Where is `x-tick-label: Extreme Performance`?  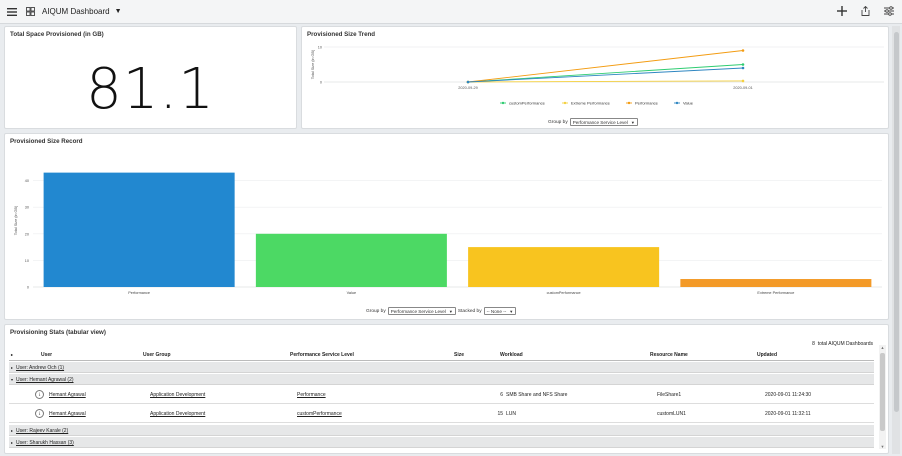 x-tick-label: Extreme Performance is located at coordinates (775, 293).